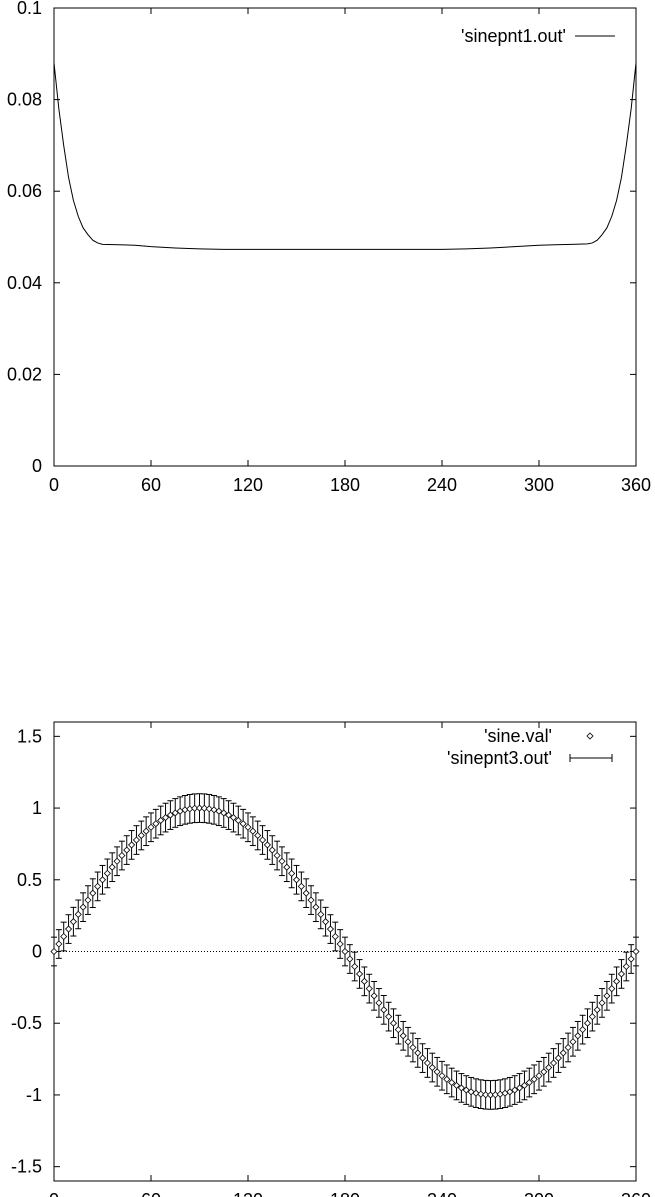 The height and width of the screenshot is (1197, 655). I want to click on y-tick-label: 0.02, so click(24, 374).